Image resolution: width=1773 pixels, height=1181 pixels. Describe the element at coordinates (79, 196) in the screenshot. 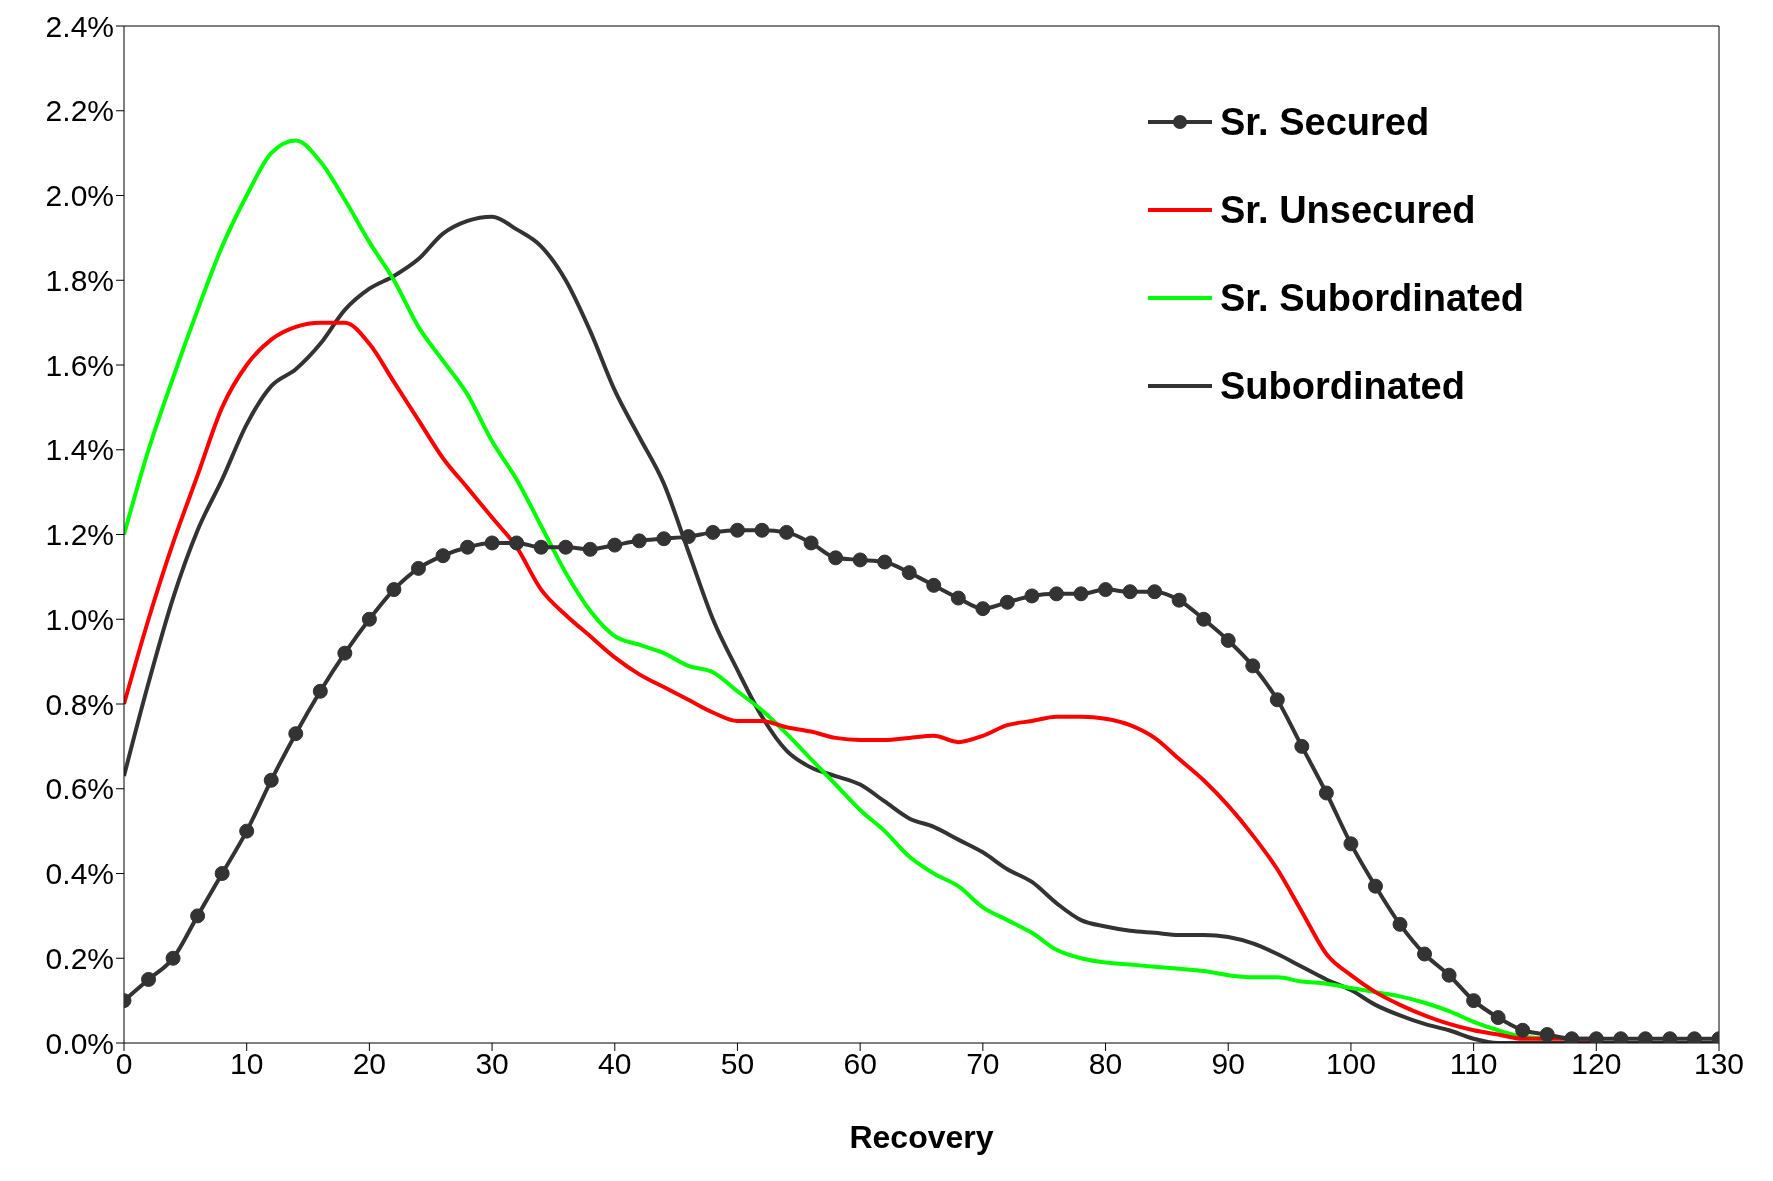

I see `y-tick-label: 2.0%` at that location.